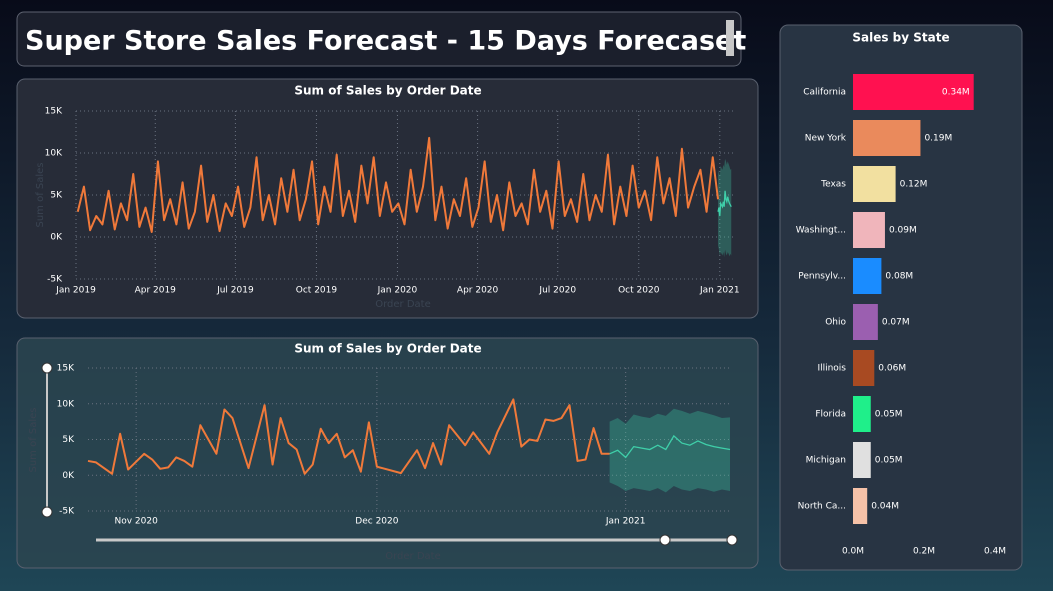 The image size is (1053, 591). Describe the element at coordinates (995, 552) in the screenshot. I see `x-tick-label: 0.4M` at that location.